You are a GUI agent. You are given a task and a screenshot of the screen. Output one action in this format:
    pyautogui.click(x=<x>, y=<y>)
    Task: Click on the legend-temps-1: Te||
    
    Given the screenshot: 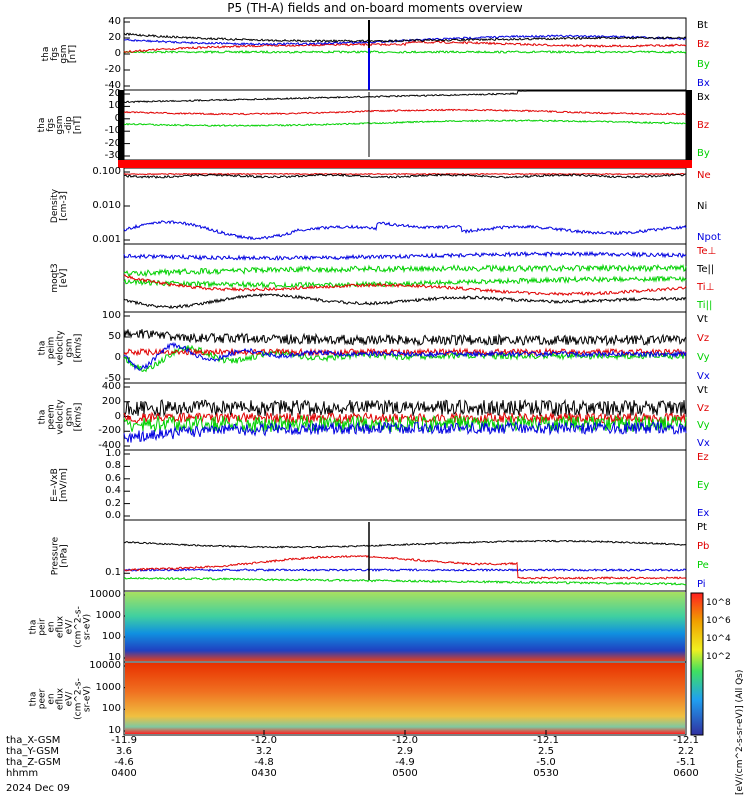 What is the action you would take?
    pyautogui.click(x=706, y=269)
    